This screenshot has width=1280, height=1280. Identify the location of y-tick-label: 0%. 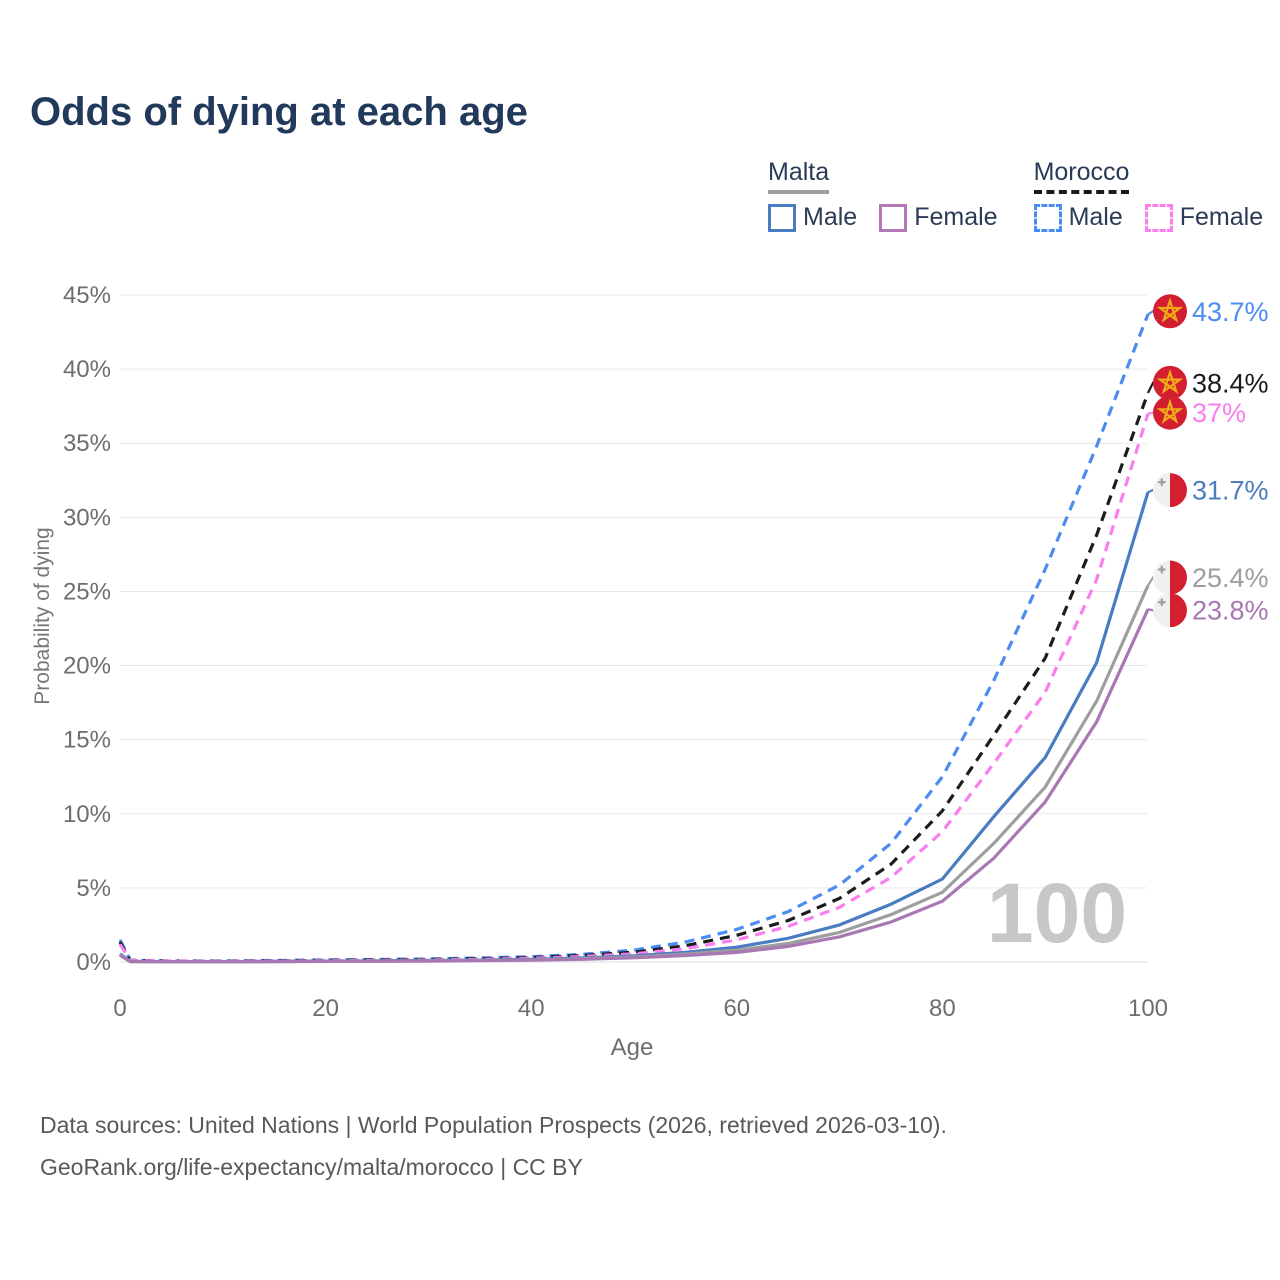
(93, 962).